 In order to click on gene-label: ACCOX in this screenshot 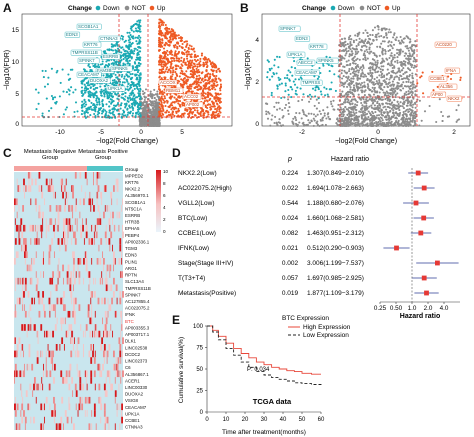, I will do `click(168, 82)`.